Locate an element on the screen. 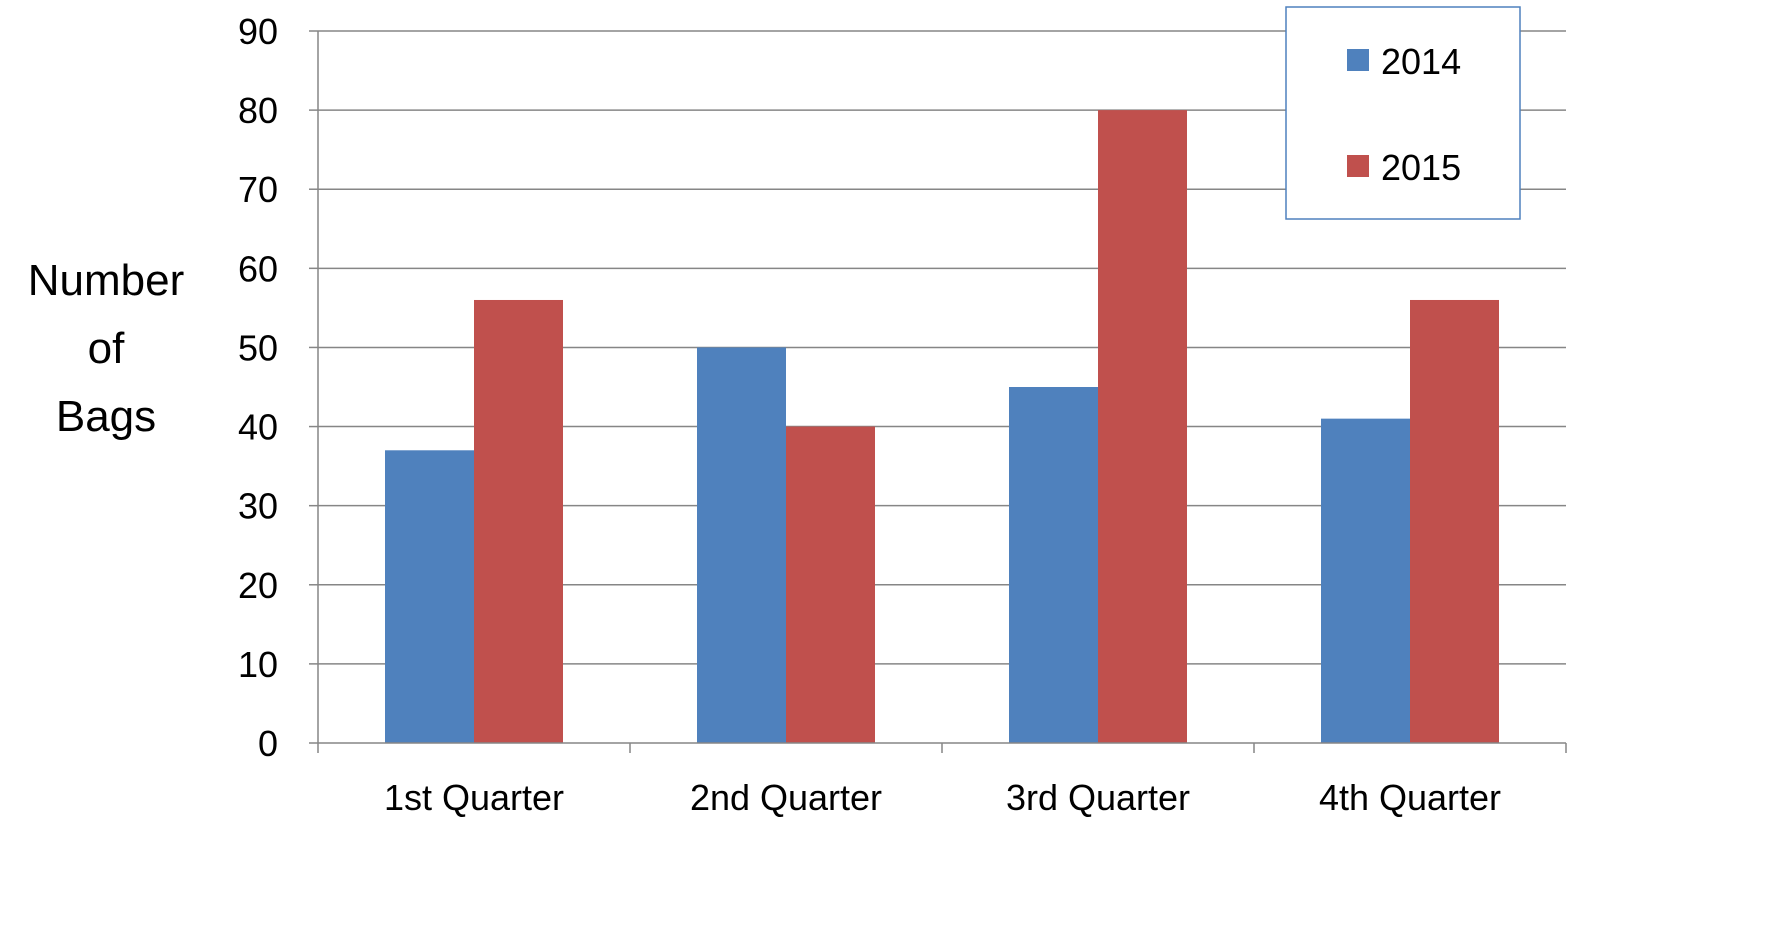 The height and width of the screenshot is (925, 1766). y-tick-label: 0 is located at coordinates (268, 743).